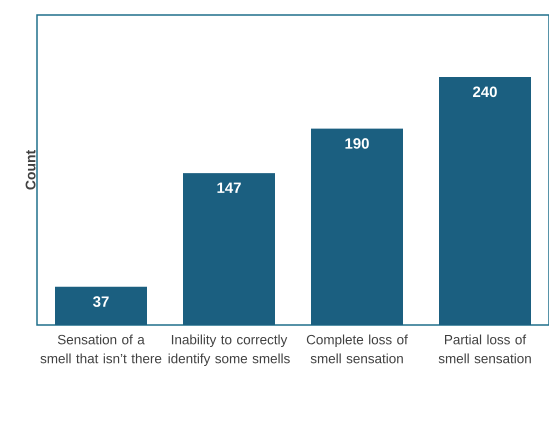  Describe the element at coordinates (229, 187) in the screenshot. I see `data-label: 147` at that location.